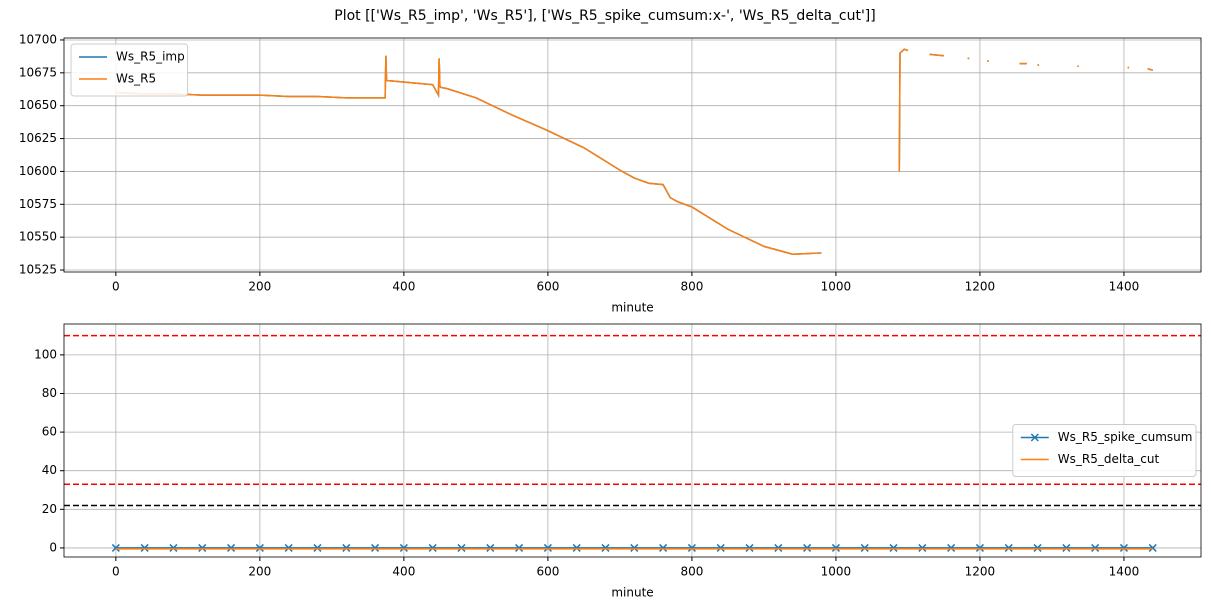 This screenshot has height=611, width=1211. Describe the element at coordinates (150, 57) in the screenshot. I see `legend-label: Ws_R5_imp` at that location.